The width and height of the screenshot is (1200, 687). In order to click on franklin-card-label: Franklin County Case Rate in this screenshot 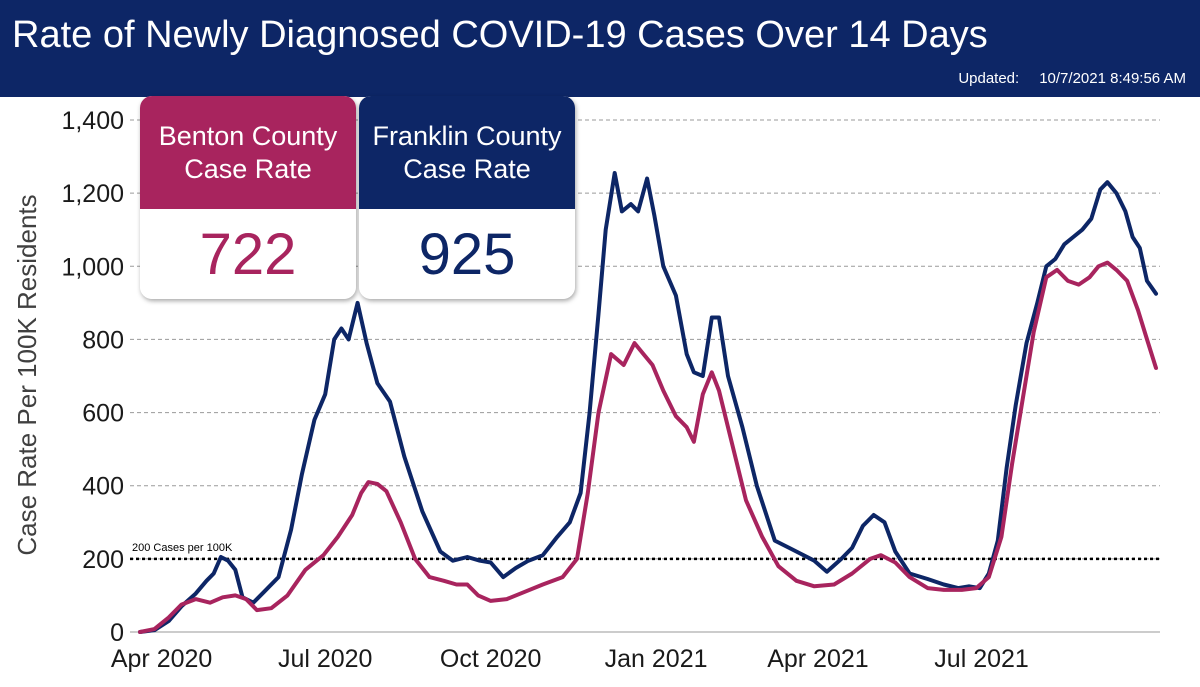, I will do `click(467, 152)`.